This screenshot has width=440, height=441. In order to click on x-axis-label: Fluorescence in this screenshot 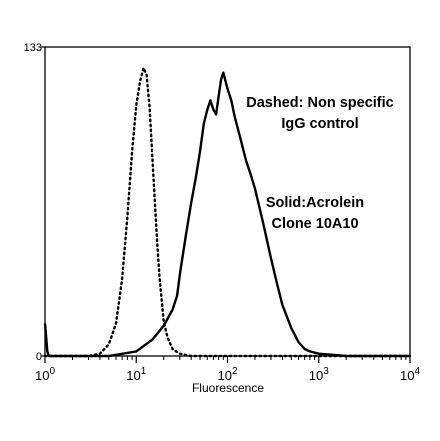, I will do `click(228, 388)`.